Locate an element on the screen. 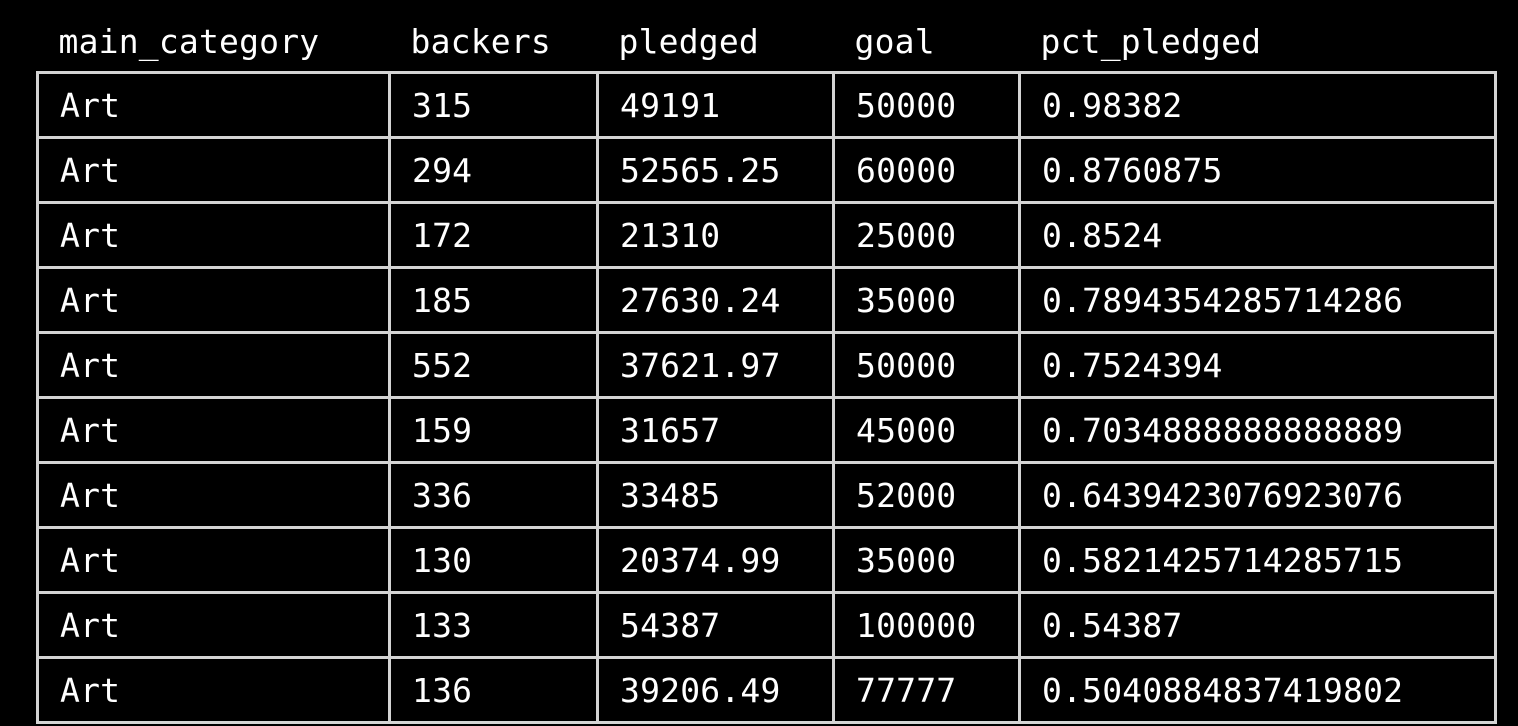 The image size is (1518, 726). cell-backers: 136 is located at coordinates (493, 690).